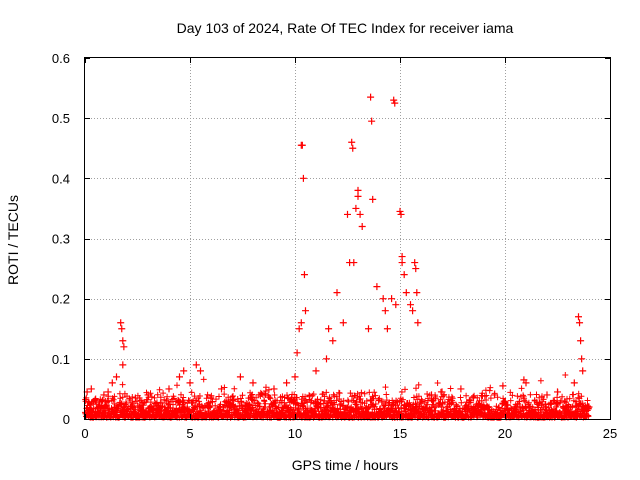 This screenshot has width=640, height=480. I want to click on y-tick-label: 0.2, so click(61, 299).